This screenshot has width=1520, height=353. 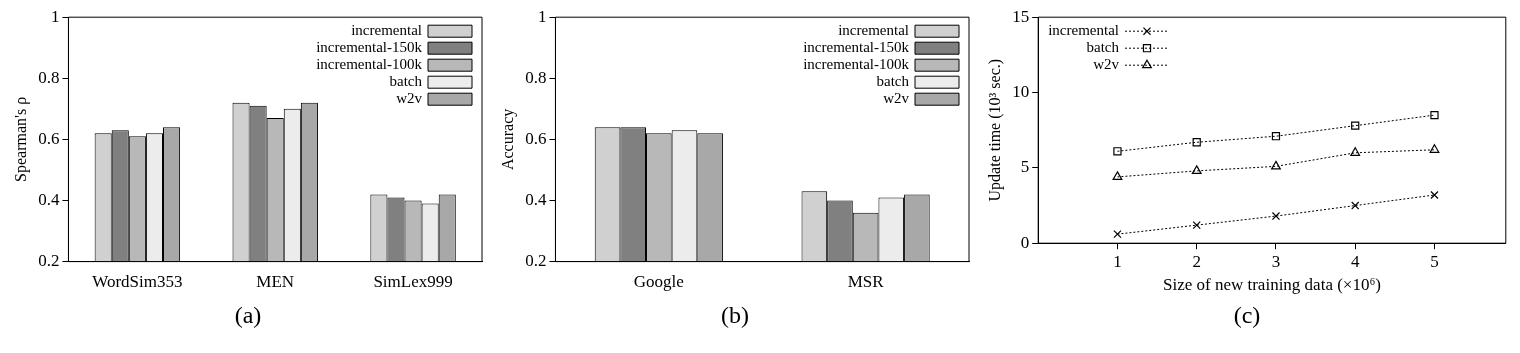 What do you see at coordinates (507, 139) in the screenshot?
I see `y-axis-title: Accuracy` at bounding box center [507, 139].